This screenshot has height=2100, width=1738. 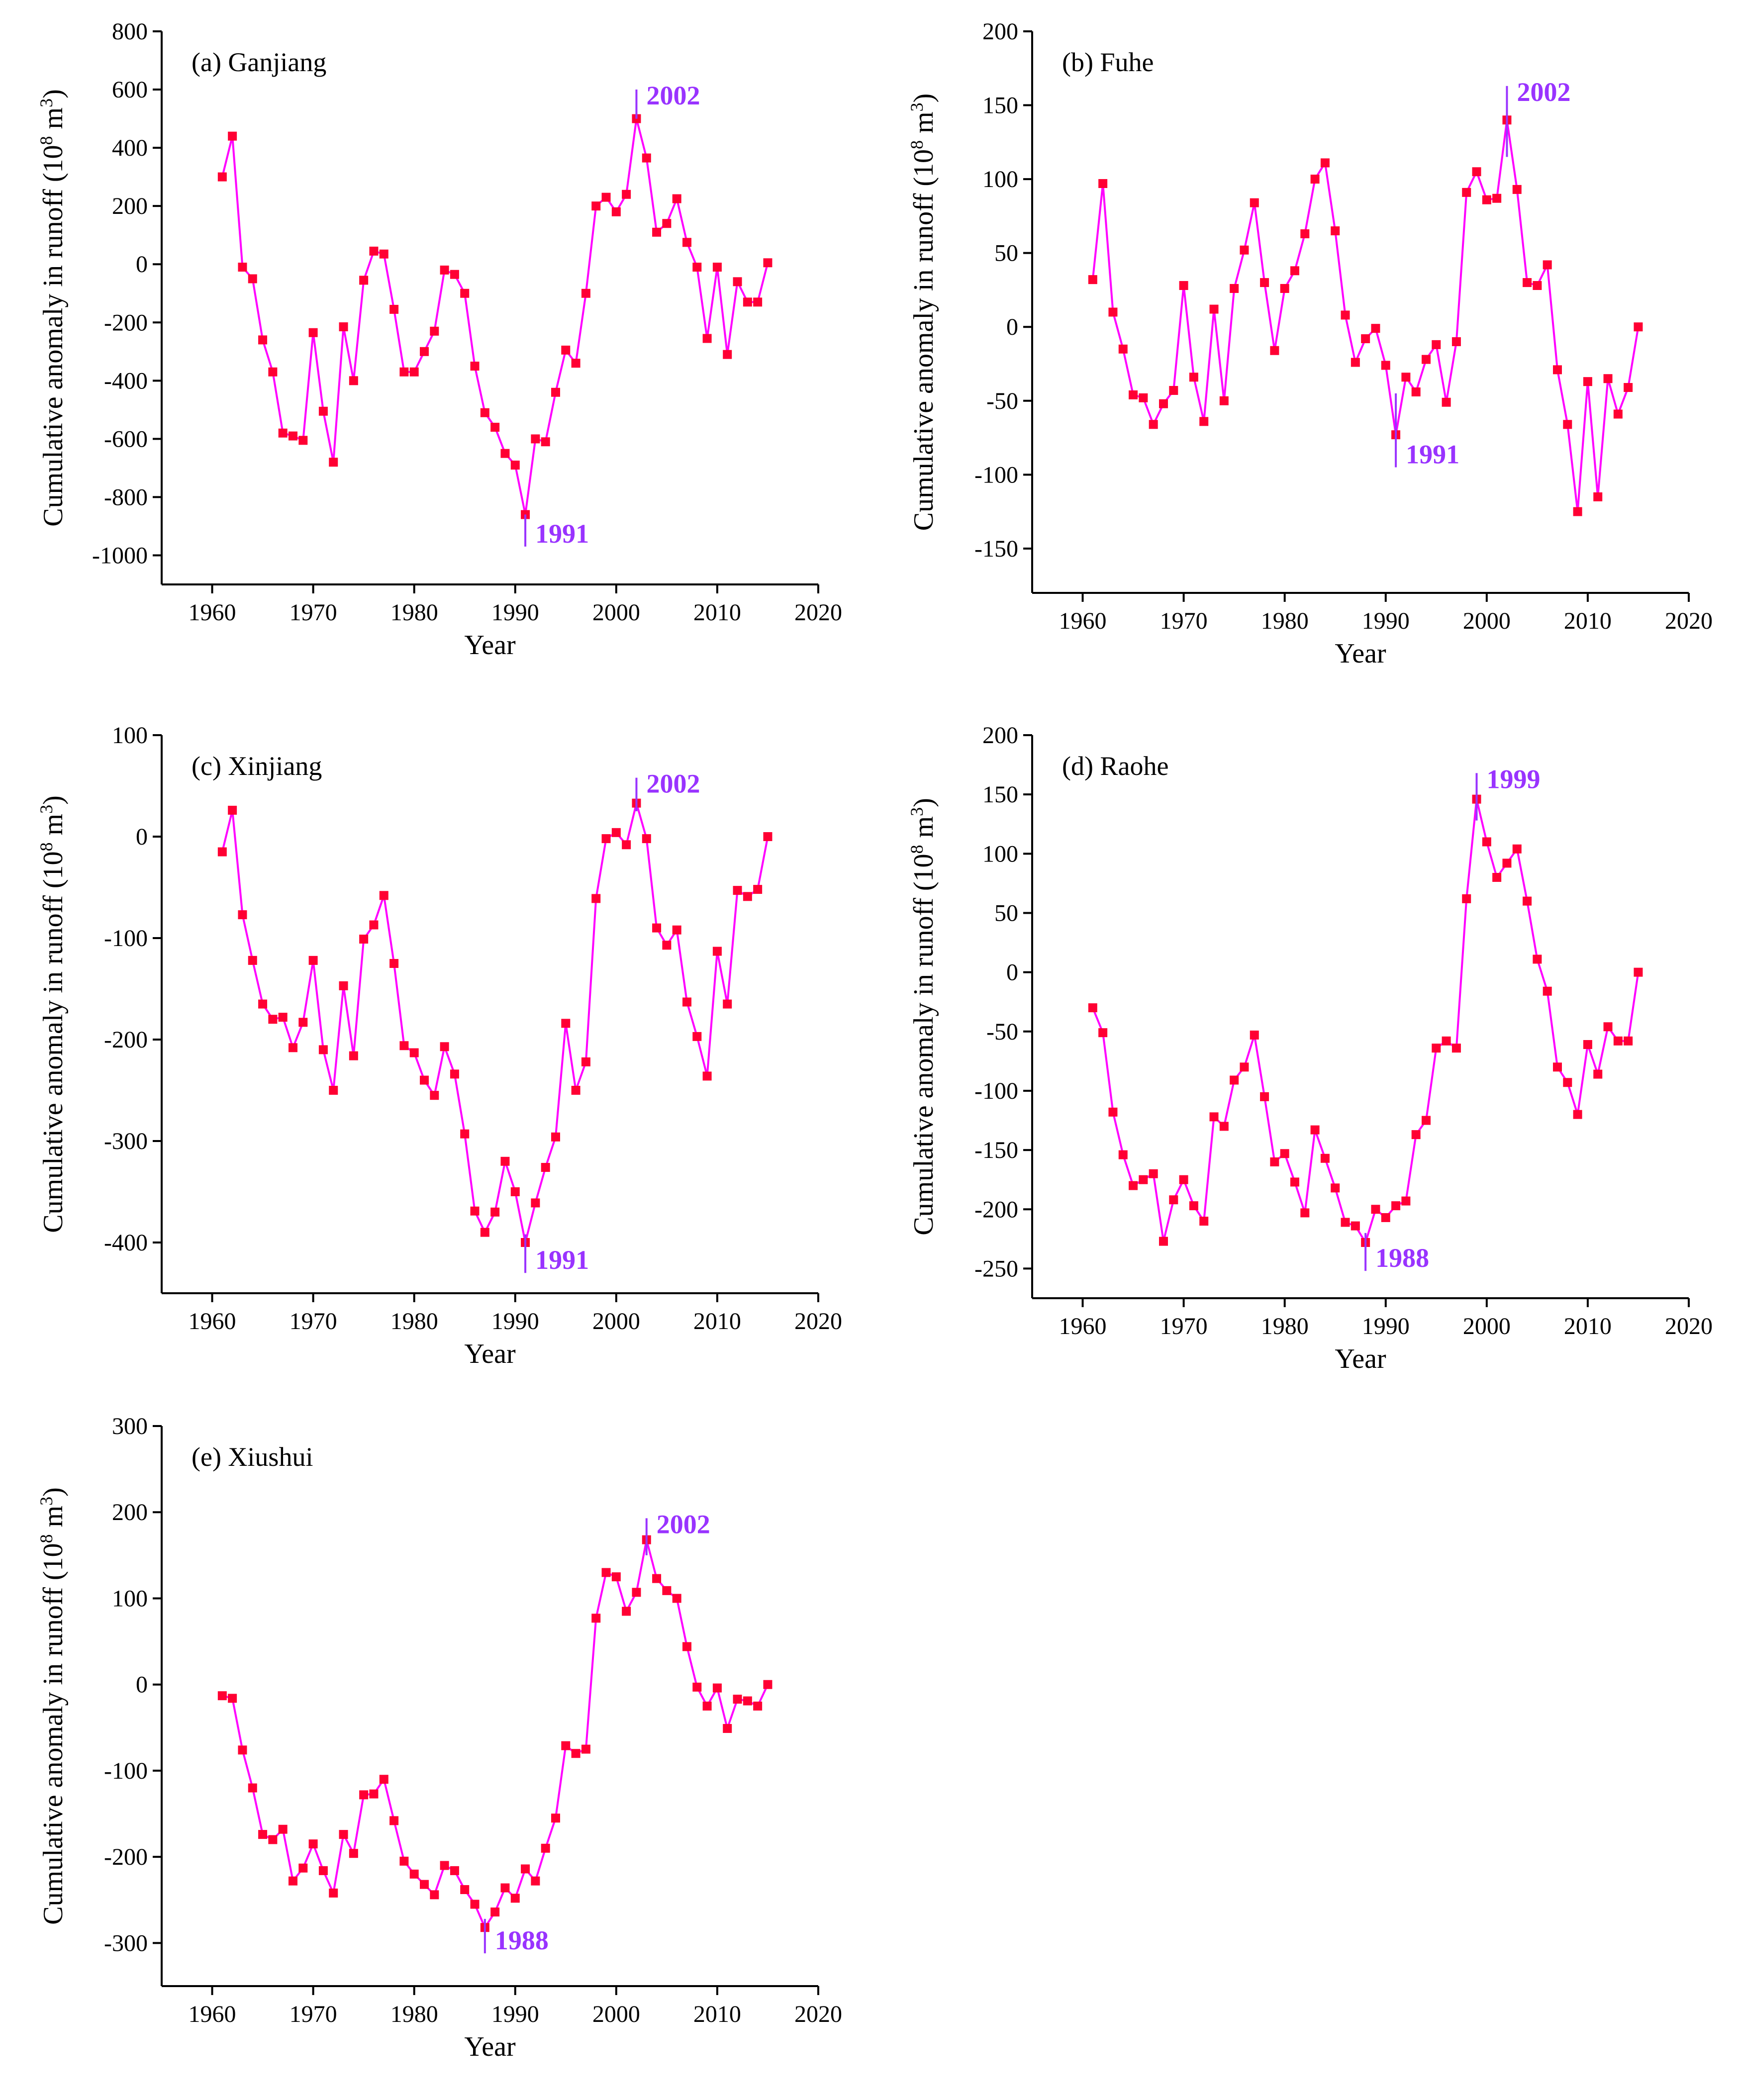 What do you see at coordinates (996, 1091) in the screenshot?
I see `y-tick-label: -100` at bounding box center [996, 1091].